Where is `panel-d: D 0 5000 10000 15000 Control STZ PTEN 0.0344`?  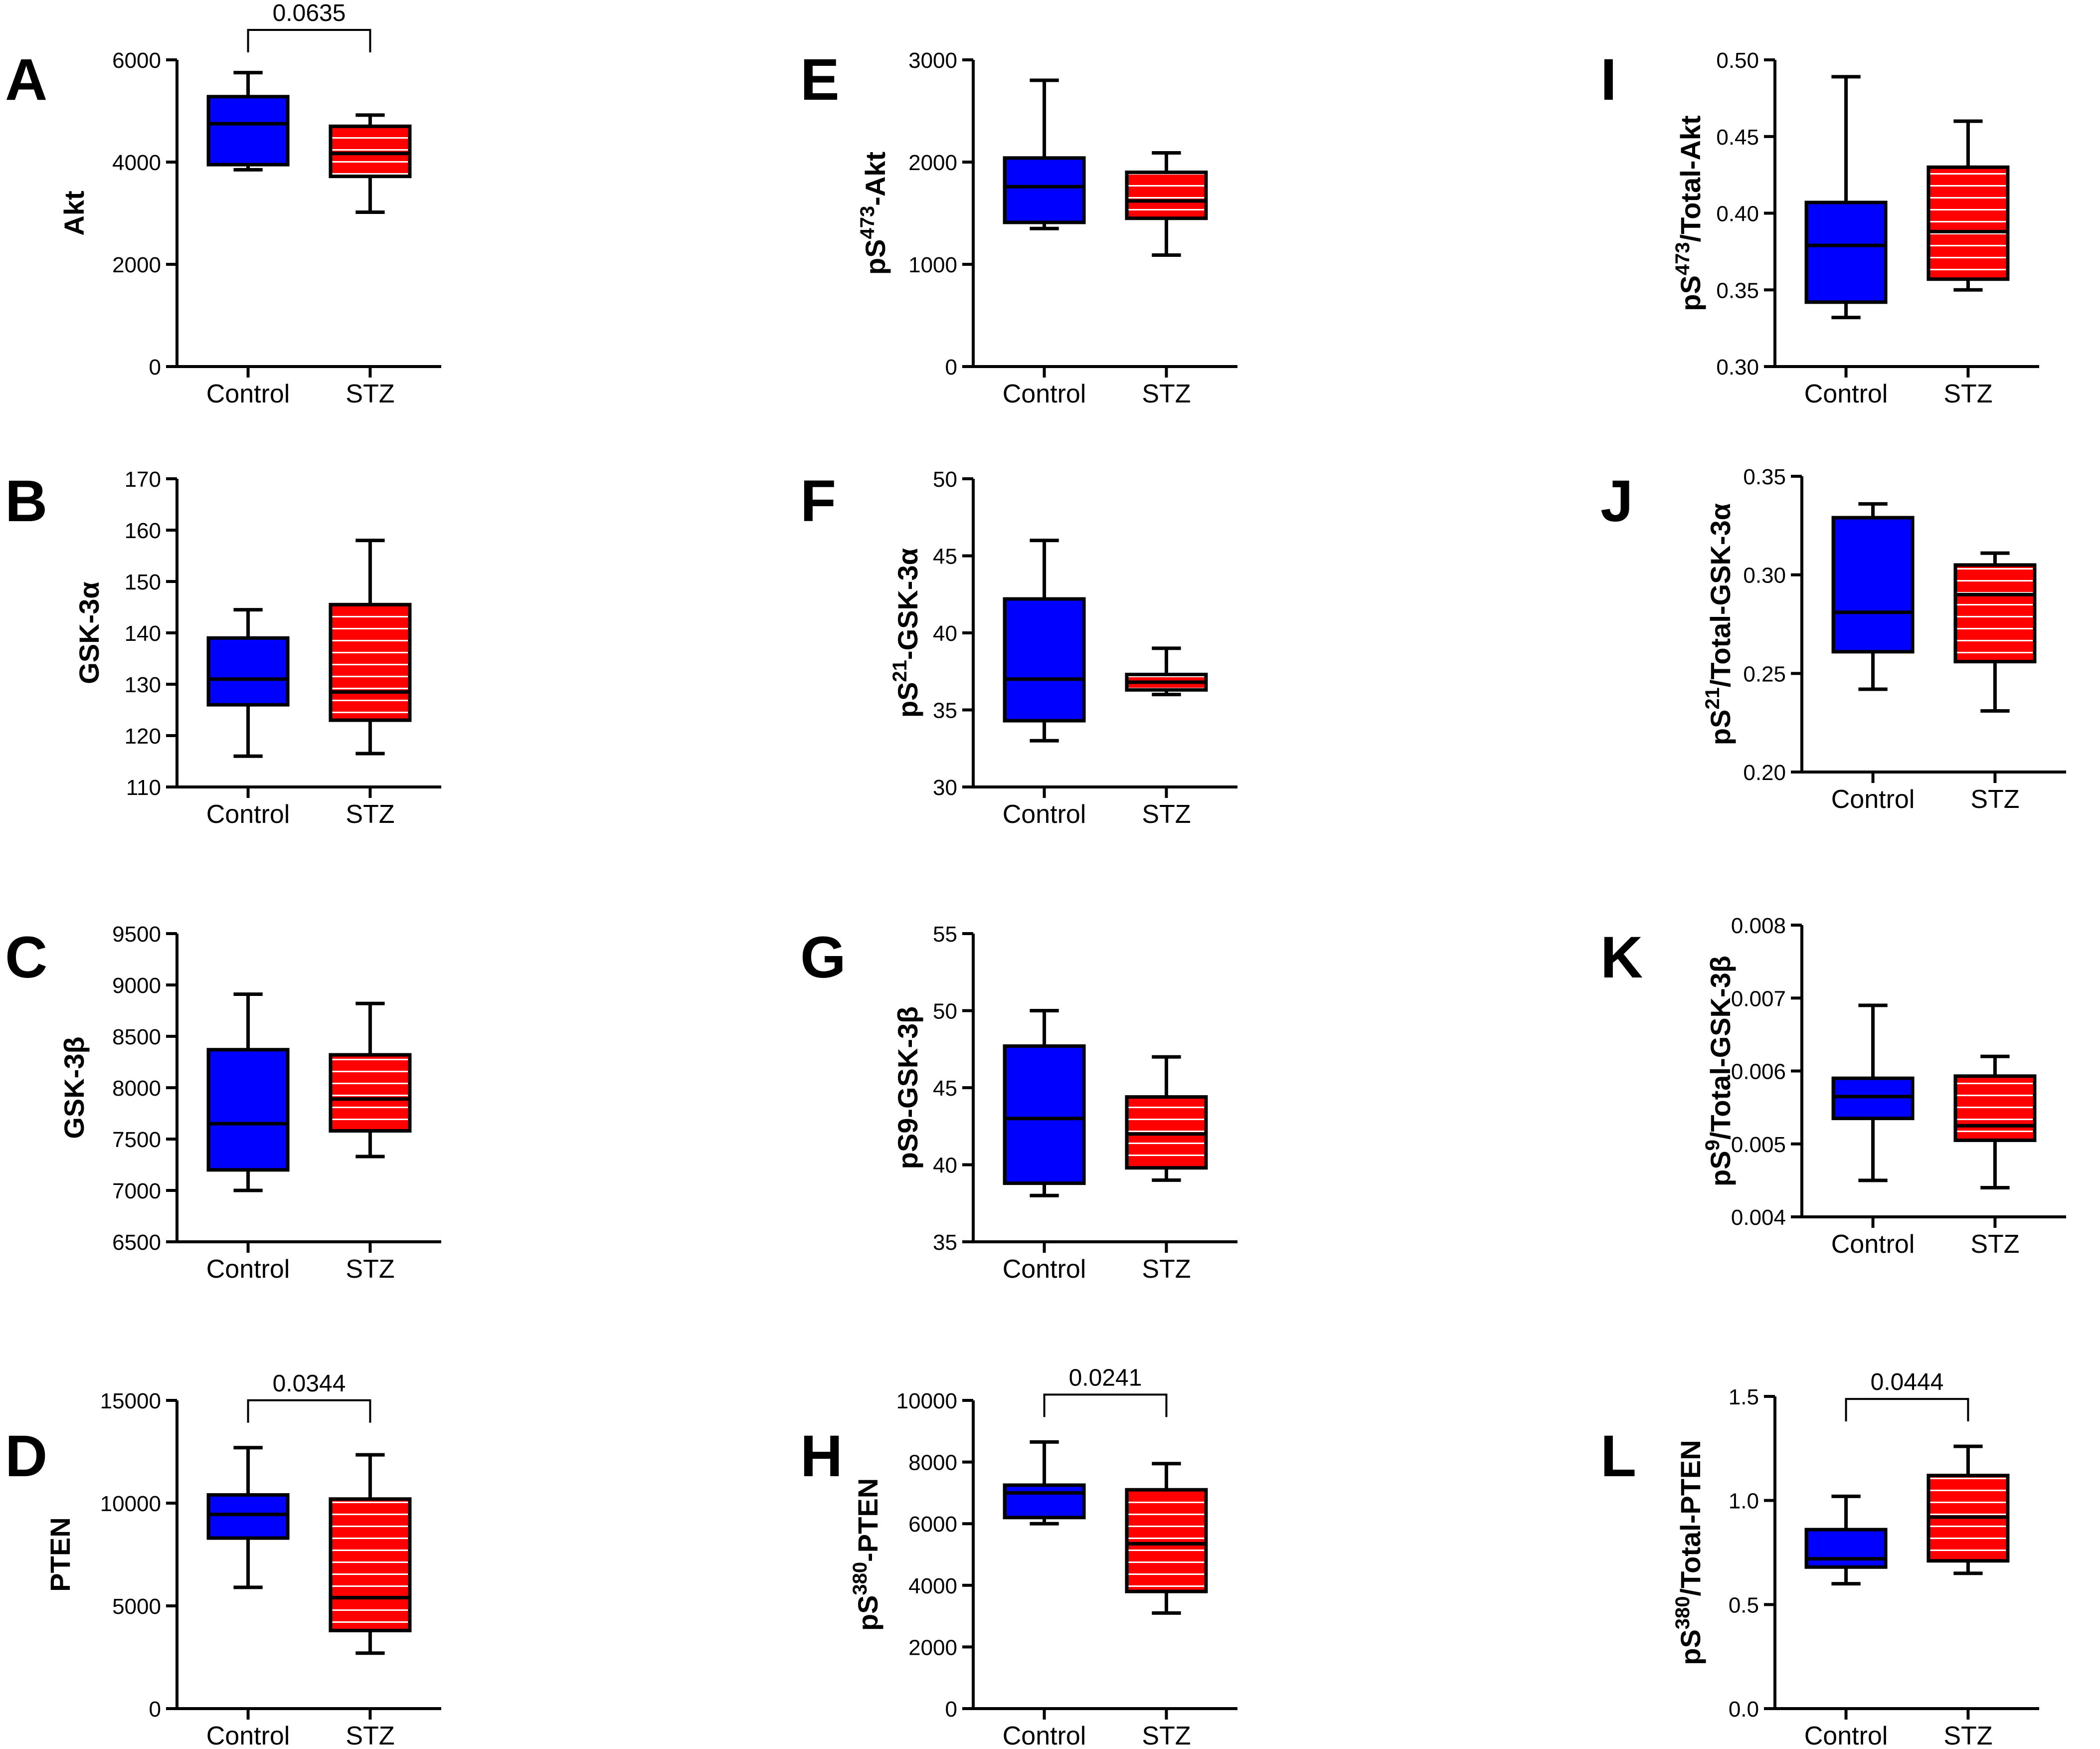
panel-d: D 0 5000 10000 15000 Control STZ PTEN 0.0344 is located at coordinates (223, 1559).